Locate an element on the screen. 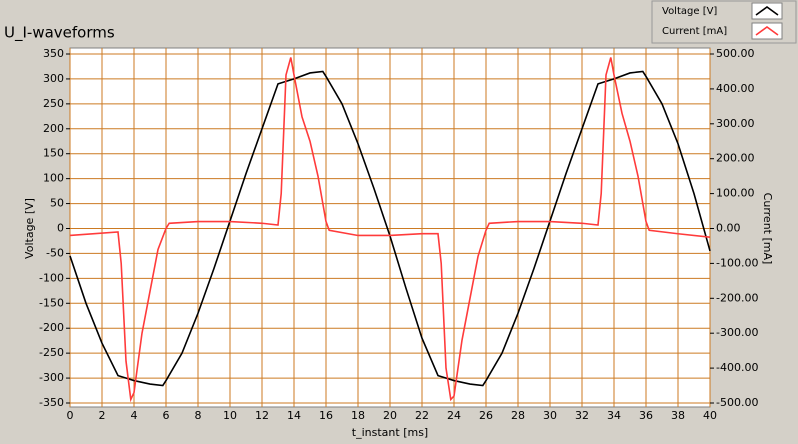 This screenshot has width=798, height=444. x-tick-label: 18 is located at coordinates (358, 415).